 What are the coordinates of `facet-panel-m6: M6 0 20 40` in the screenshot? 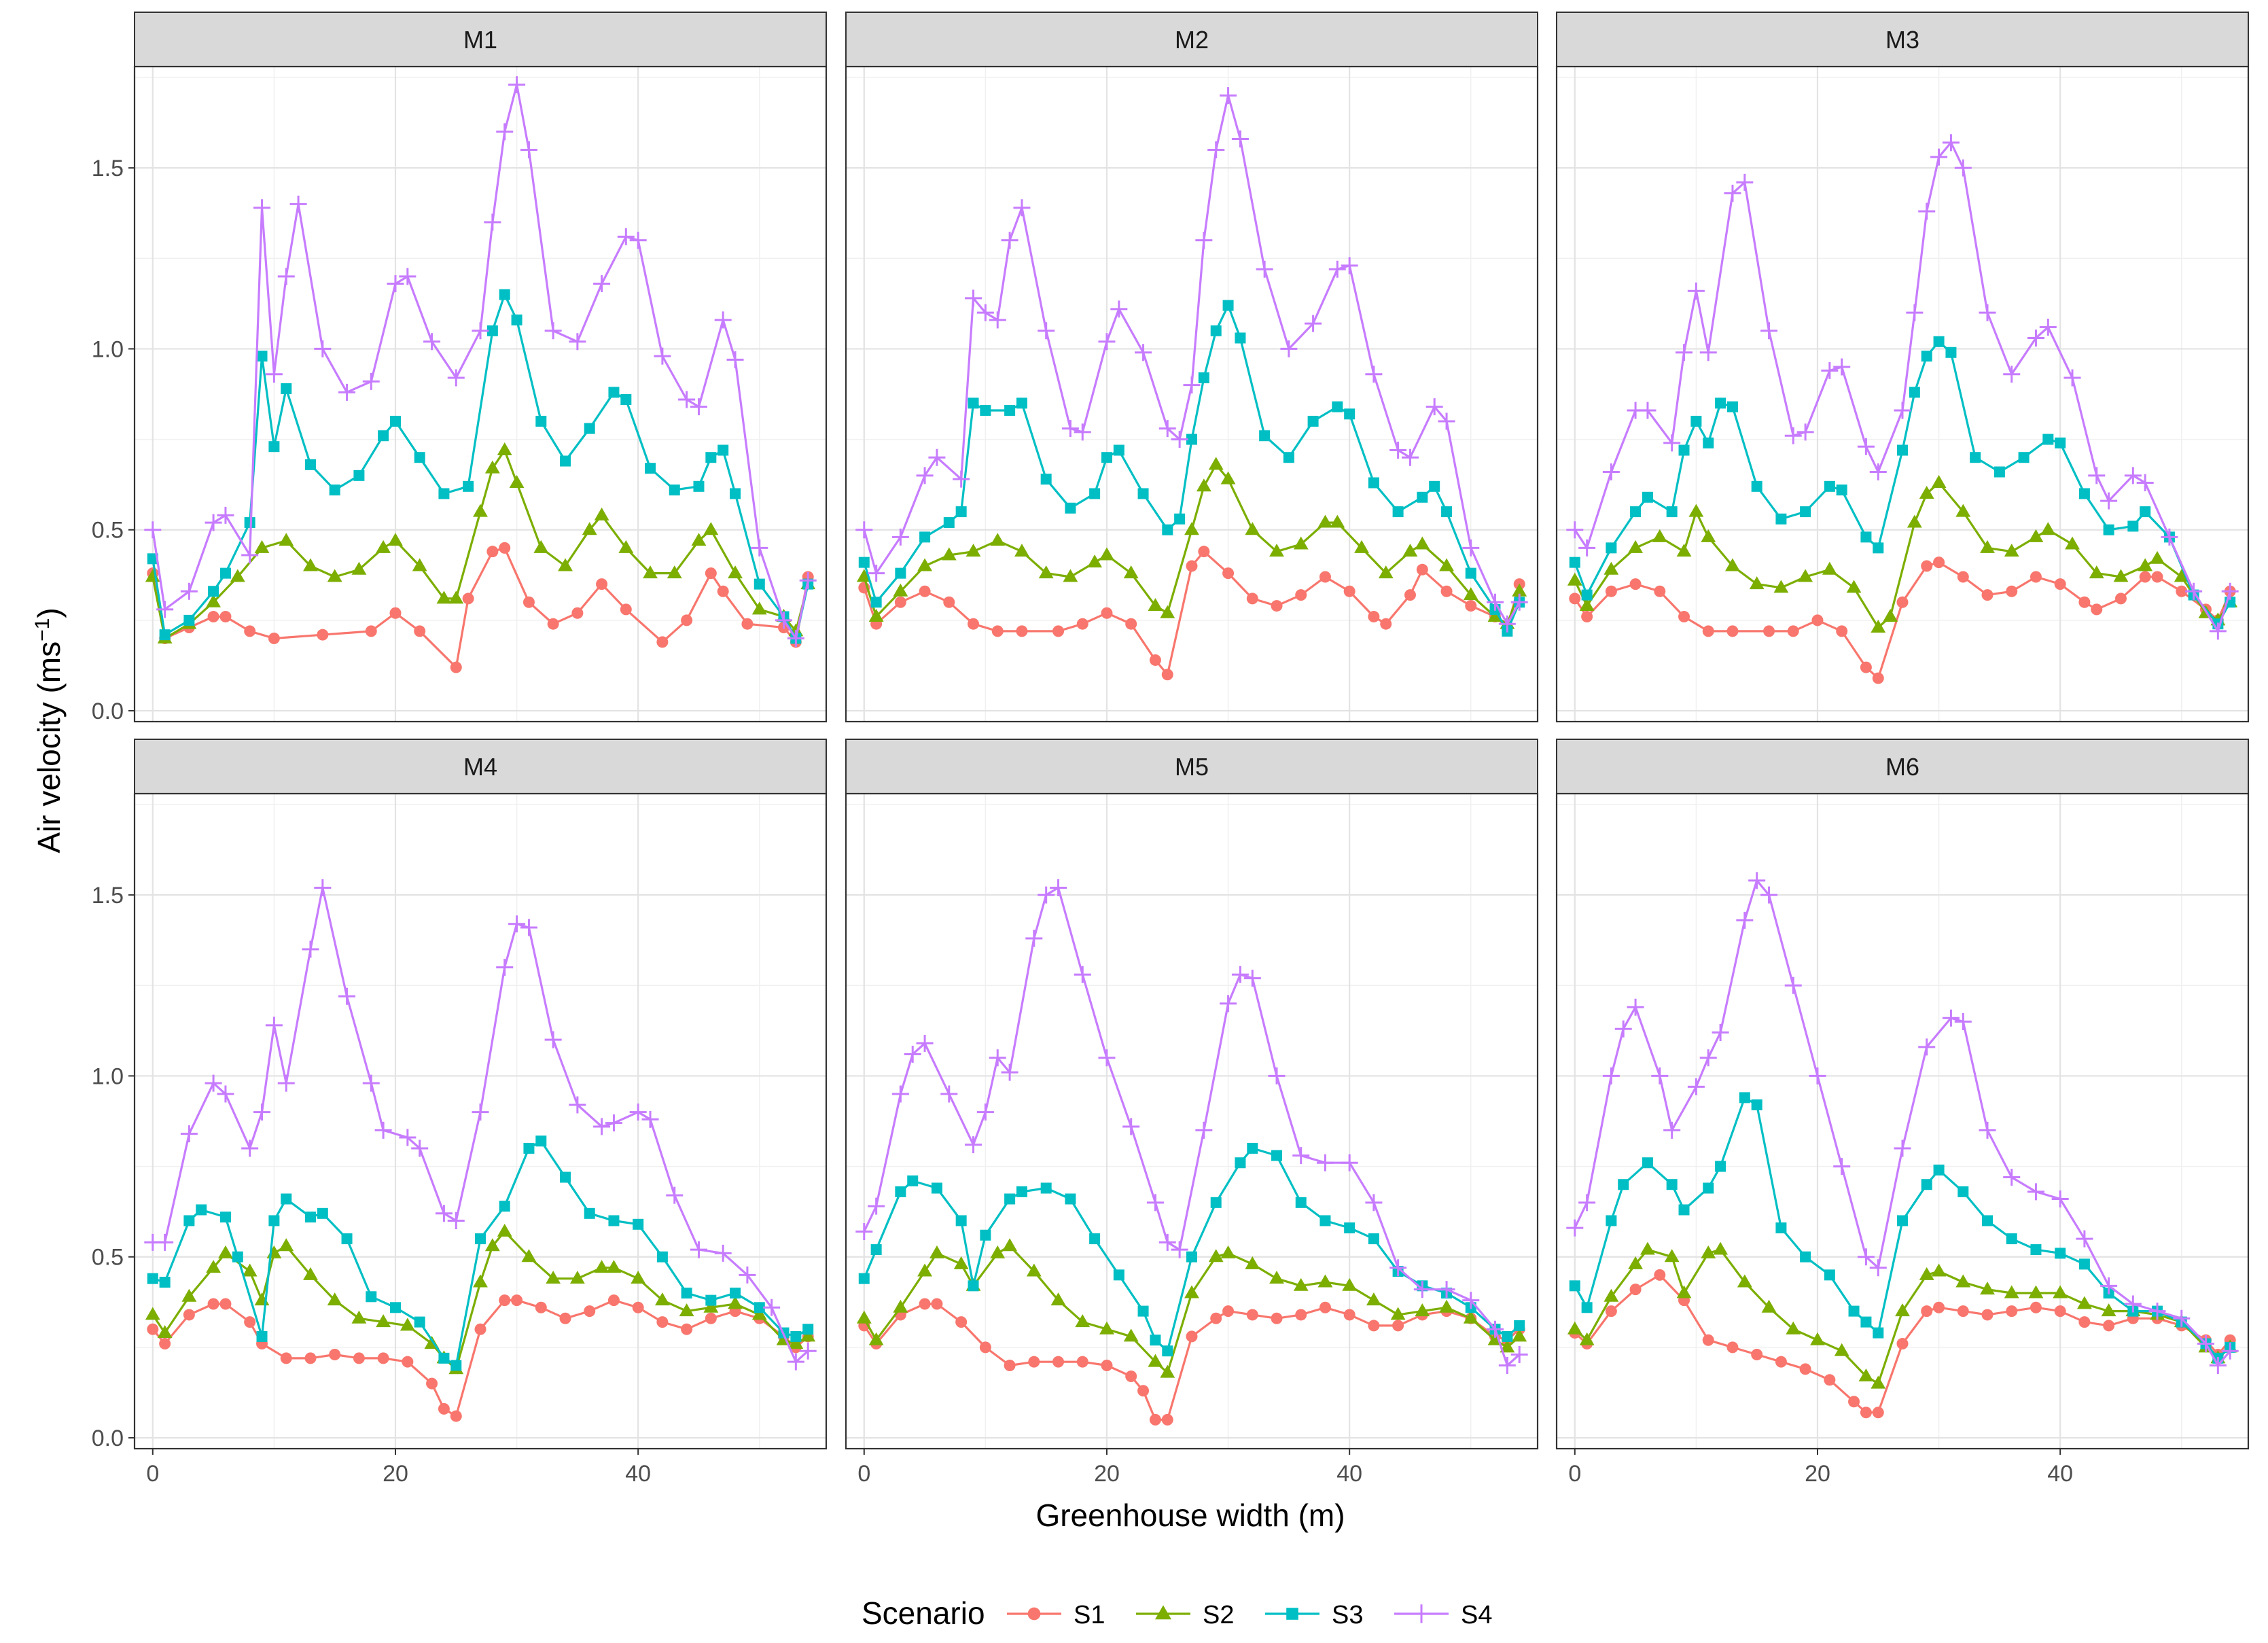 It's located at (1902, 1113).